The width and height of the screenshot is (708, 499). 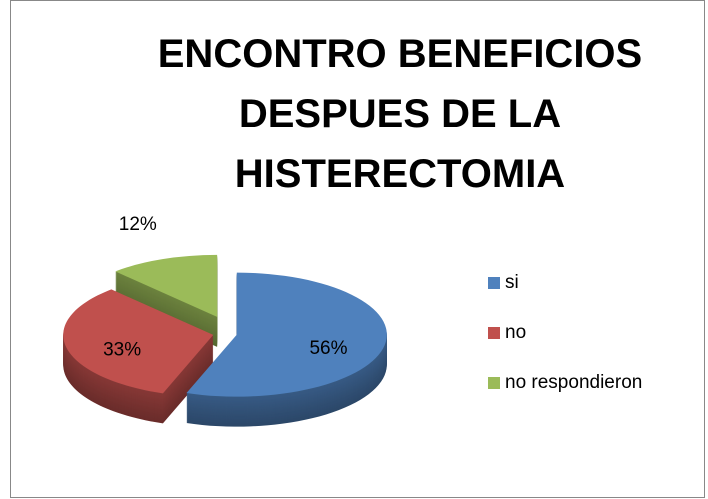 I want to click on data-label: 33%, so click(x=122, y=350).